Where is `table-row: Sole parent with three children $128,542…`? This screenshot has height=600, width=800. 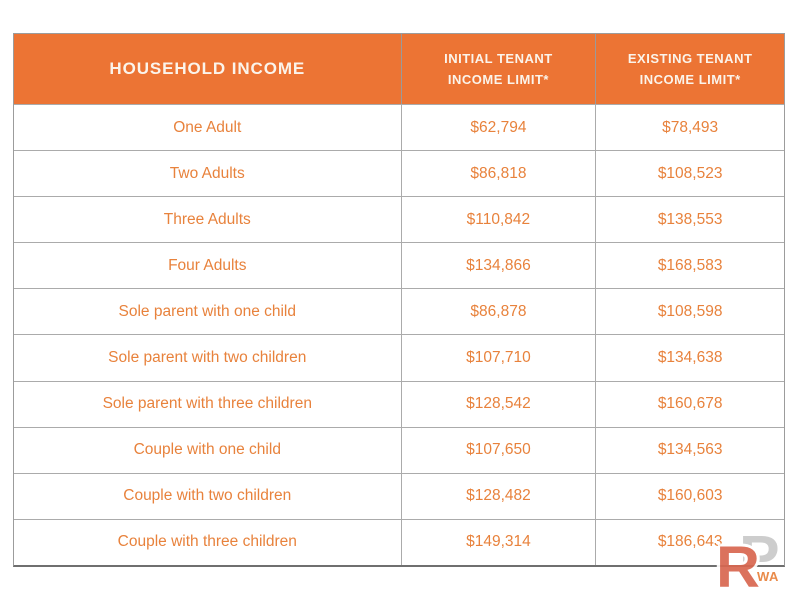
table-row: Sole parent with three children $128,542… is located at coordinates (399, 403).